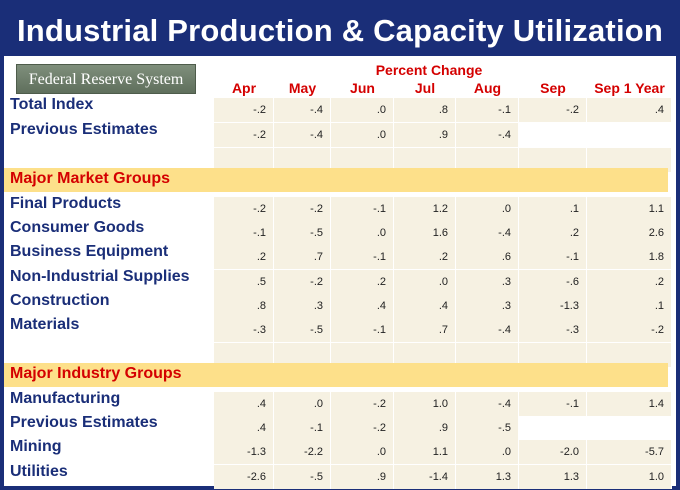  What do you see at coordinates (487, 88) in the screenshot?
I see `column-header: Aug` at bounding box center [487, 88].